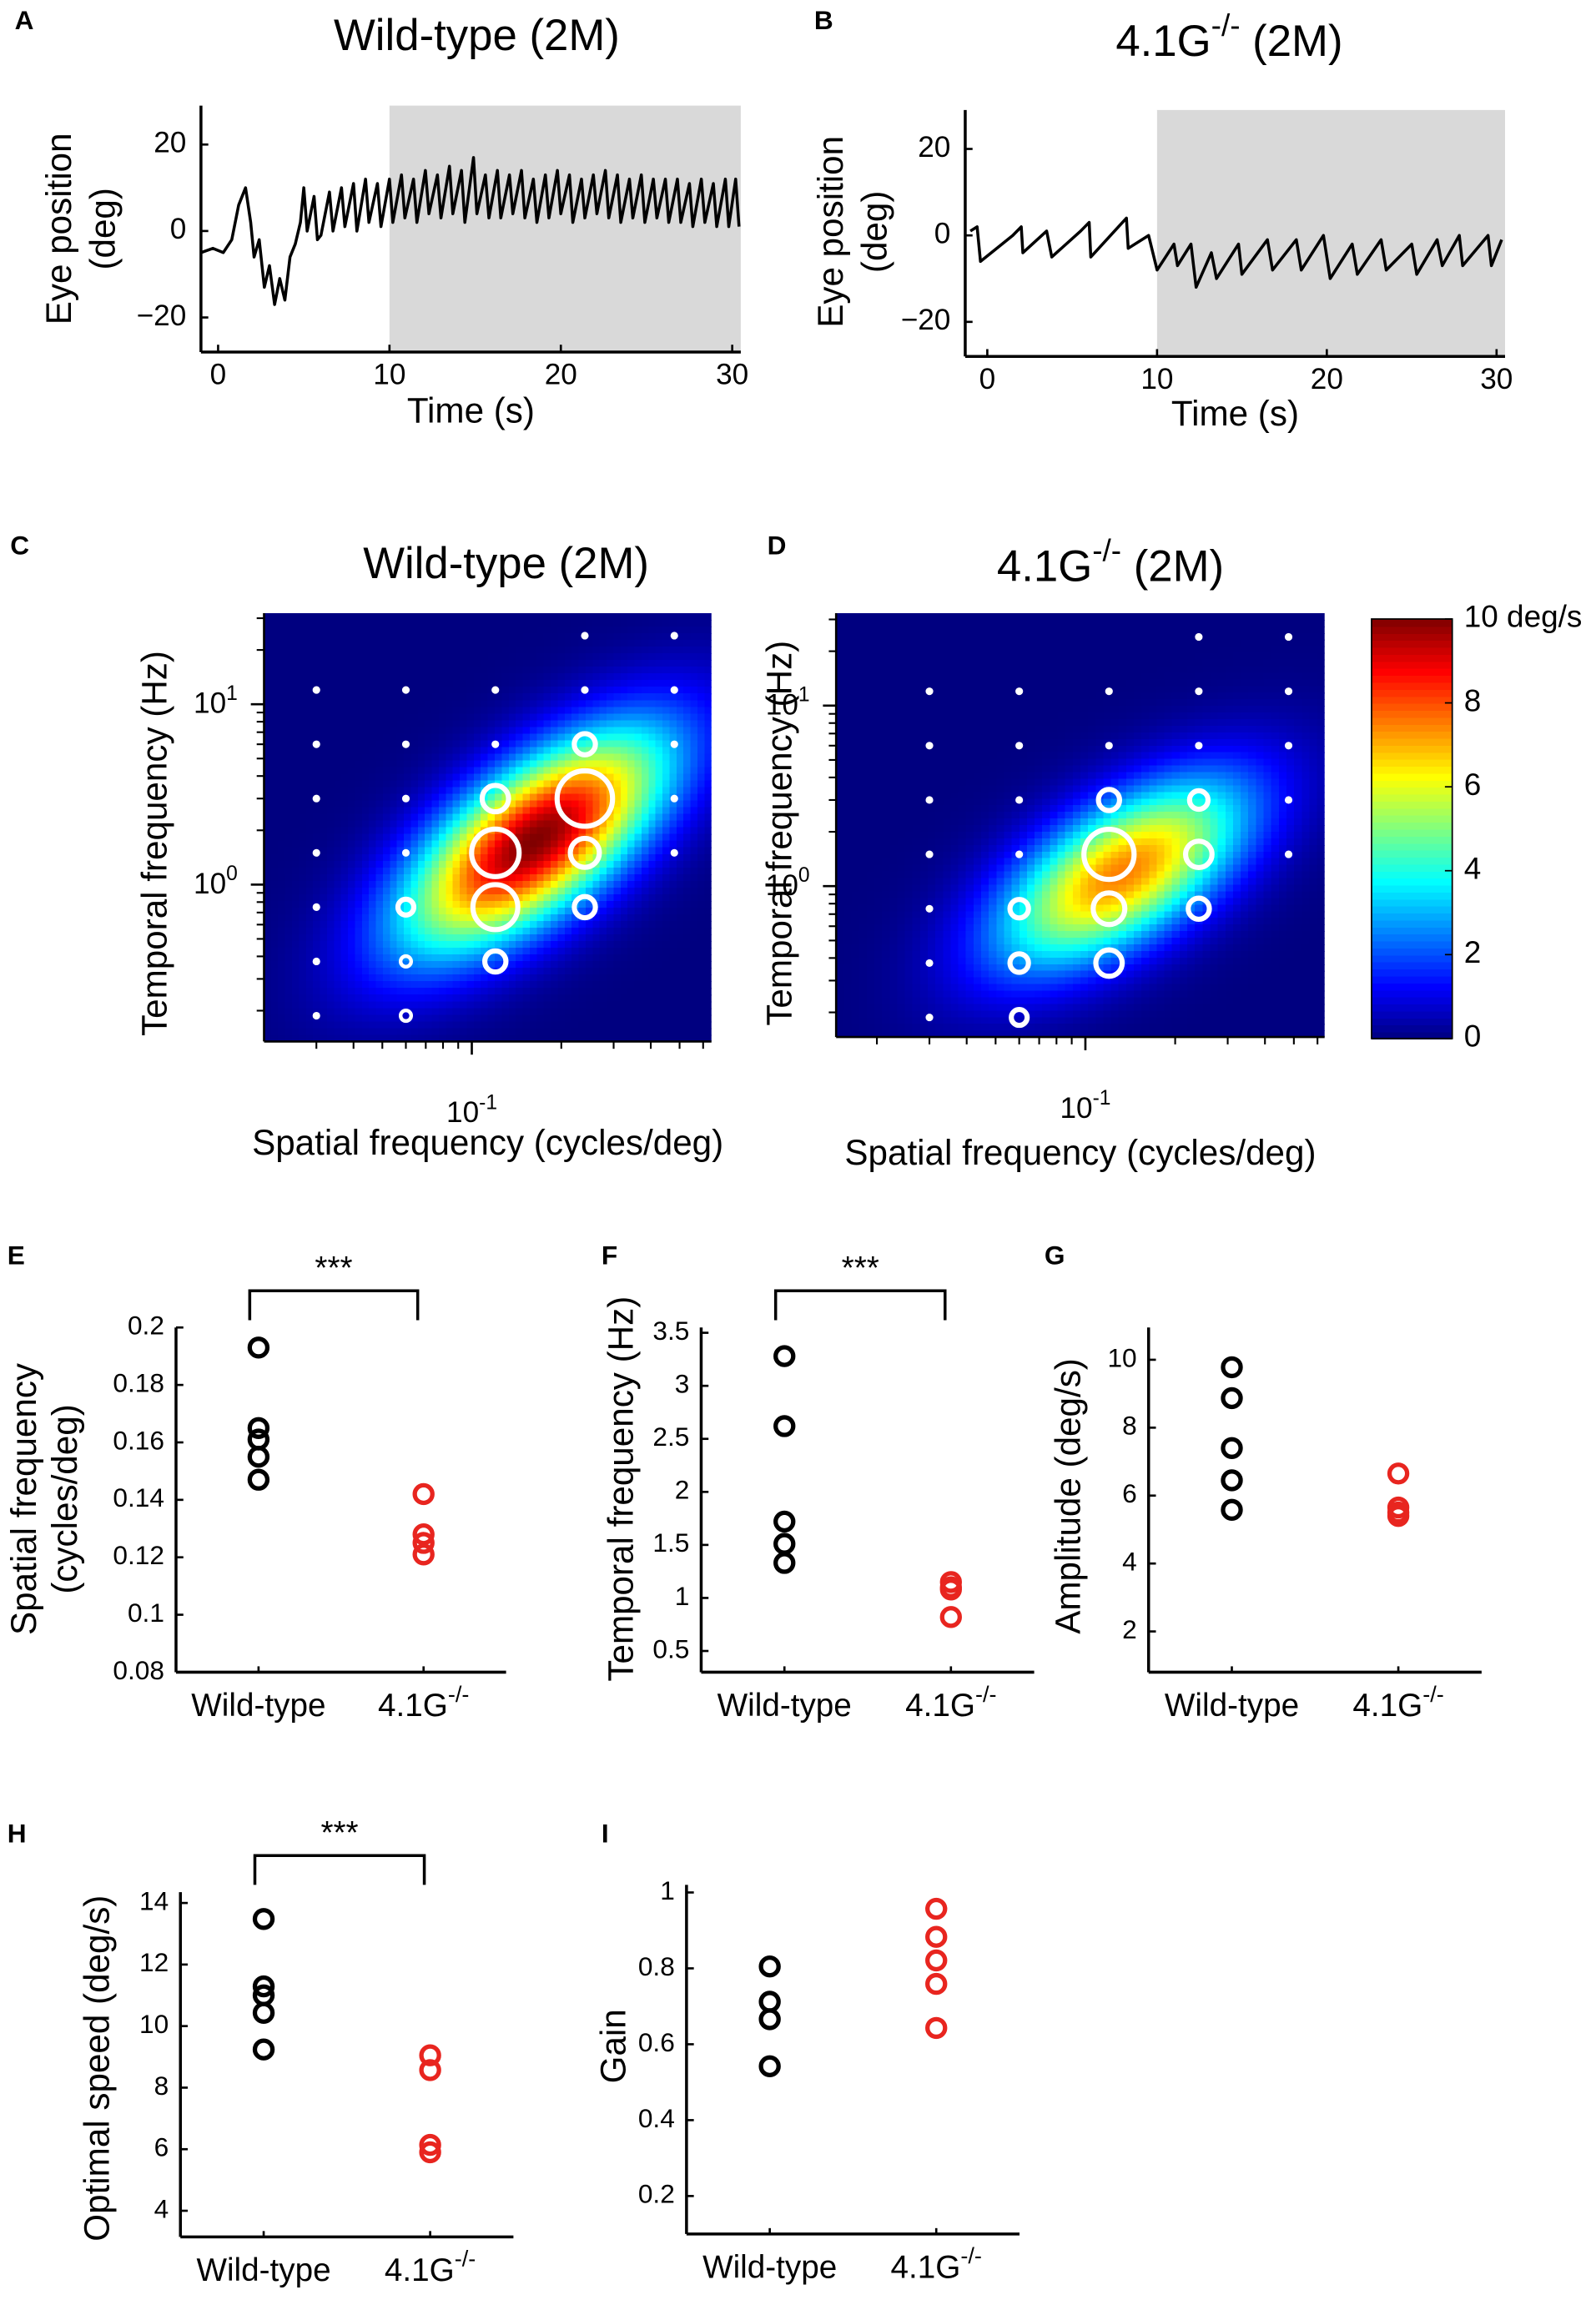 Image resolution: width=1596 pixels, height=2300 pixels. Describe the element at coordinates (674, 744) in the screenshot. I see `response-point` at that location.